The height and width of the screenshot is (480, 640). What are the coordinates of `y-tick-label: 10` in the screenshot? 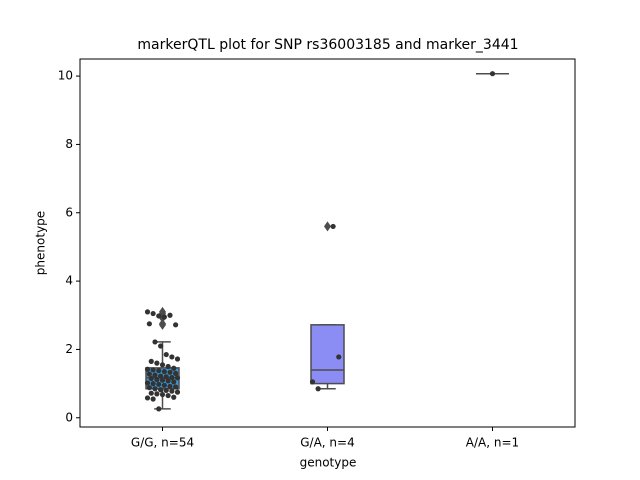 It's located at (65, 76).